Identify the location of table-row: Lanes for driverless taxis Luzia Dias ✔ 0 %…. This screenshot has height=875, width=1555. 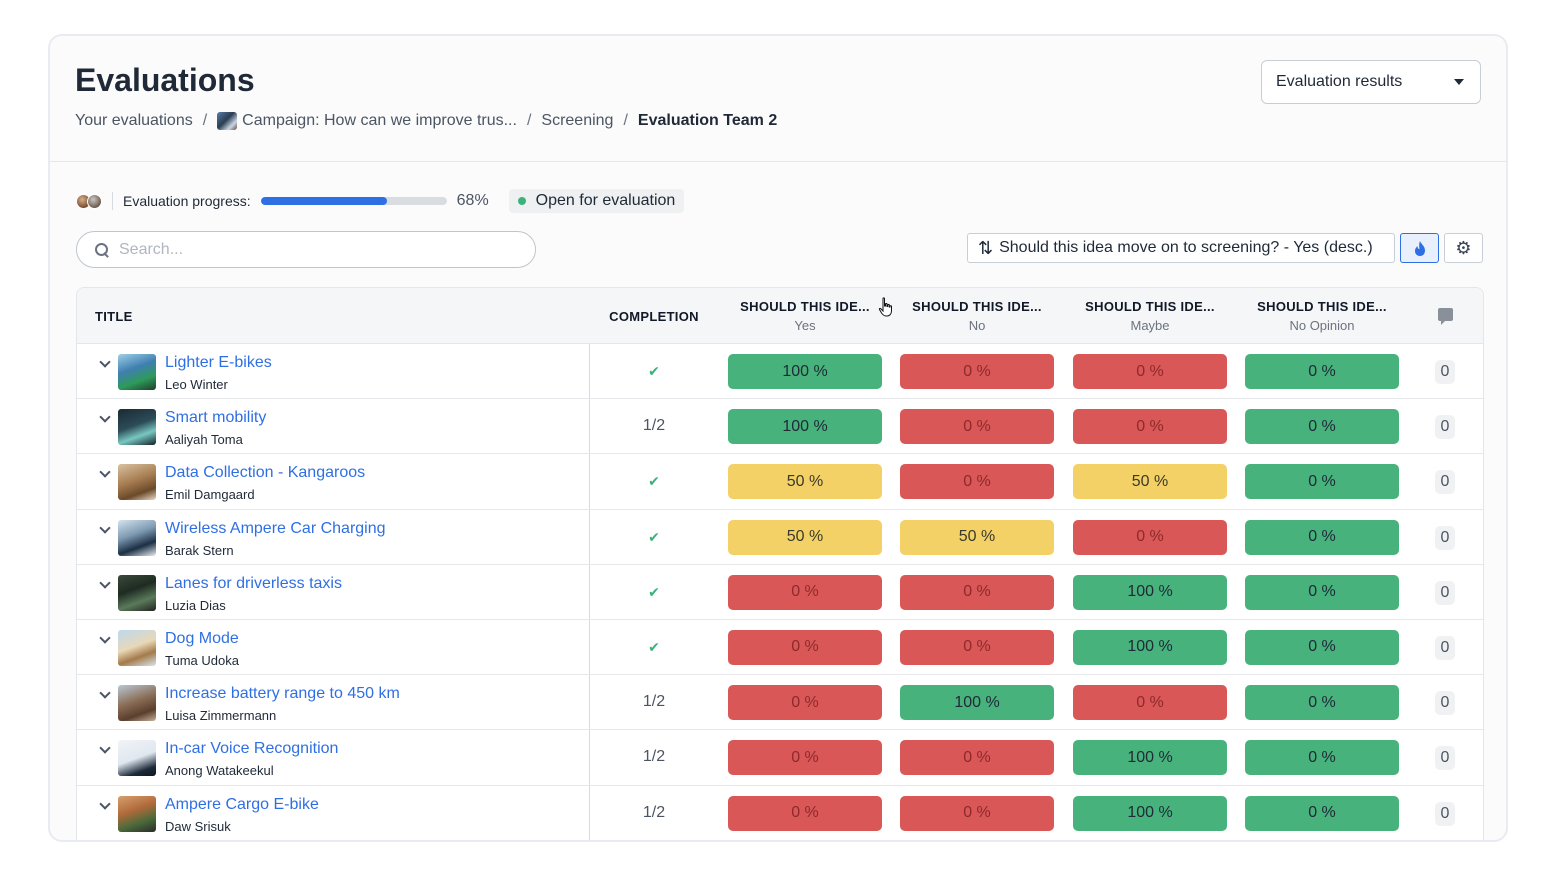
(780, 592).